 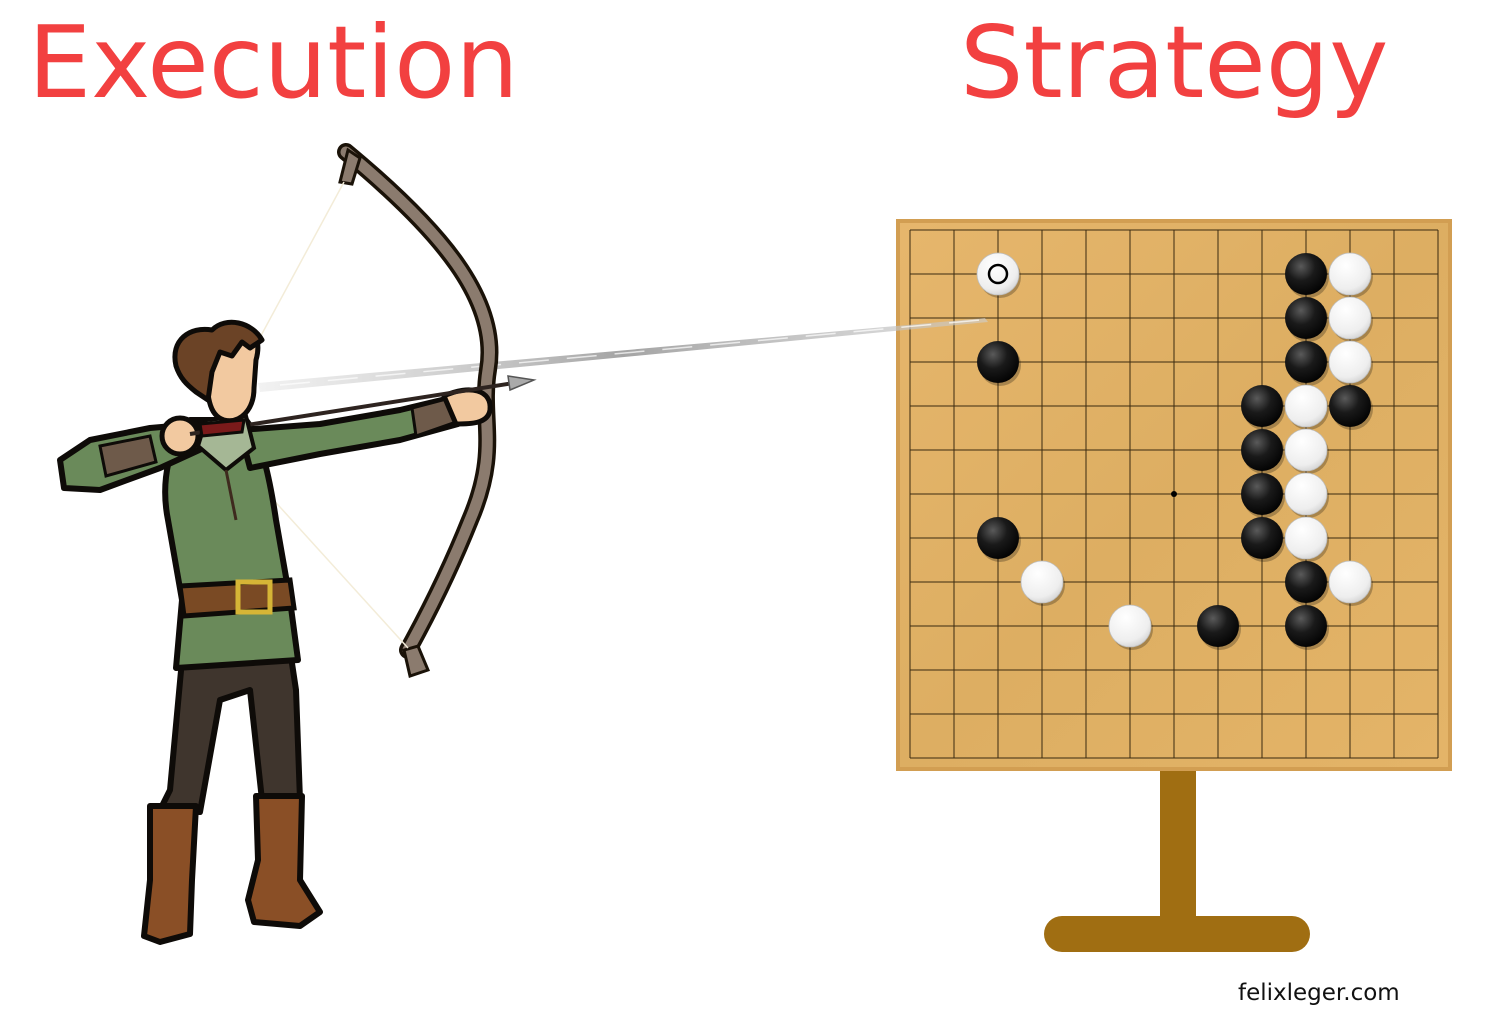 What do you see at coordinates (1174, 451) in the screenshot?
I see `stones` at bounding box center [1174, 451].